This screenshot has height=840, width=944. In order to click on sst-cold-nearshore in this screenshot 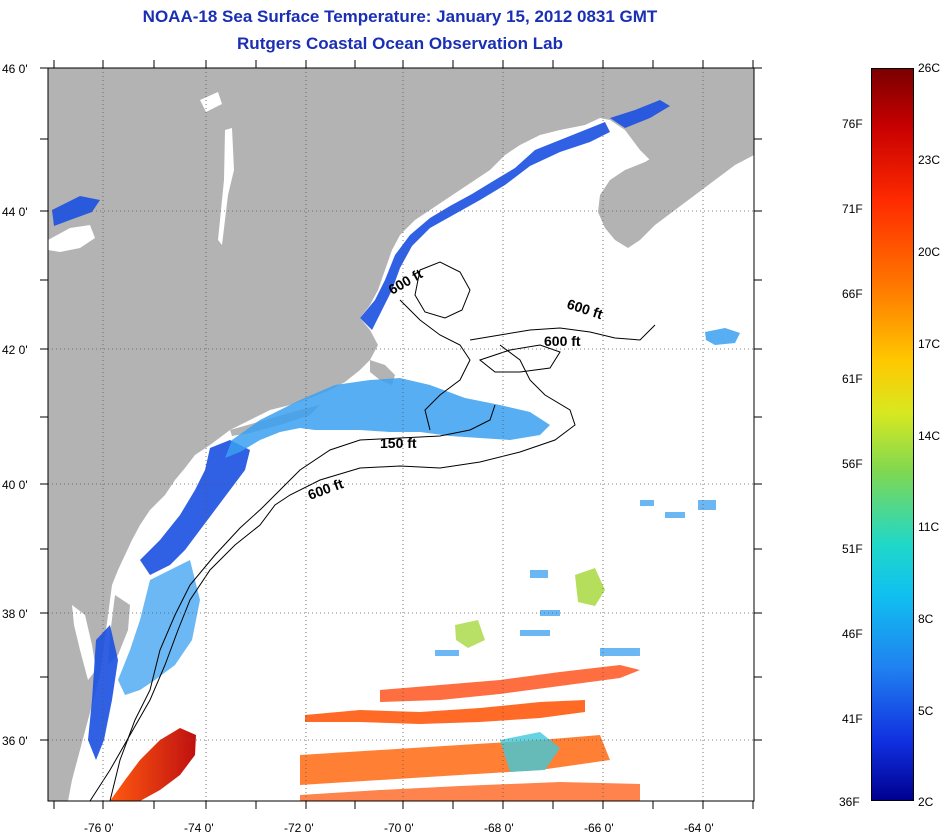, I will do `click(195, 507)`.